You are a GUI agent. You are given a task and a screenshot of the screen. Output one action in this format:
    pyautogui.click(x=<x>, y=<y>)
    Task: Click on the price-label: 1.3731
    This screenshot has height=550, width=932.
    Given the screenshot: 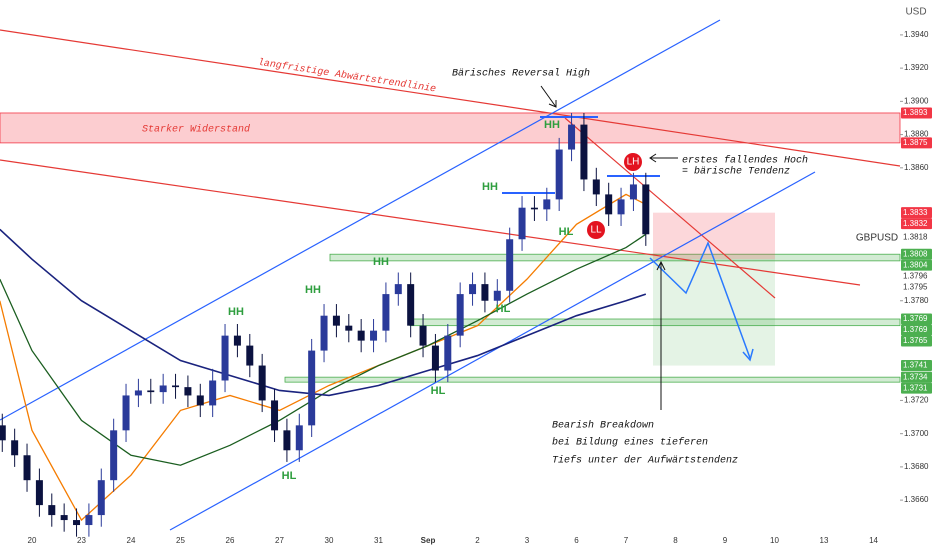 What is the action you would take?
    pyautogui.click(x=915, y=387)
    